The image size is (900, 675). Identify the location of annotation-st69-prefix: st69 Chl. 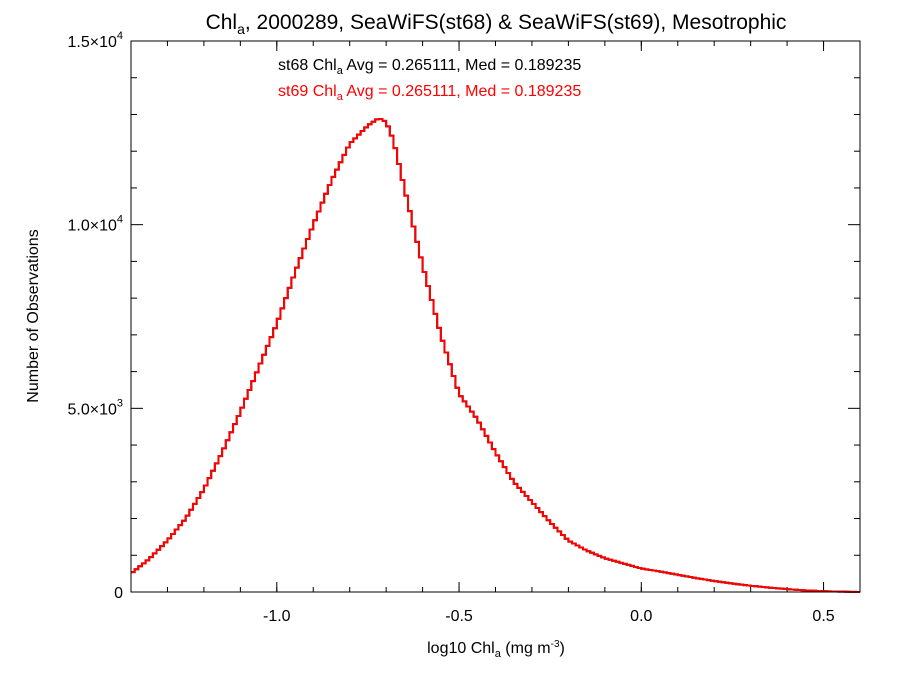
(307, 91).